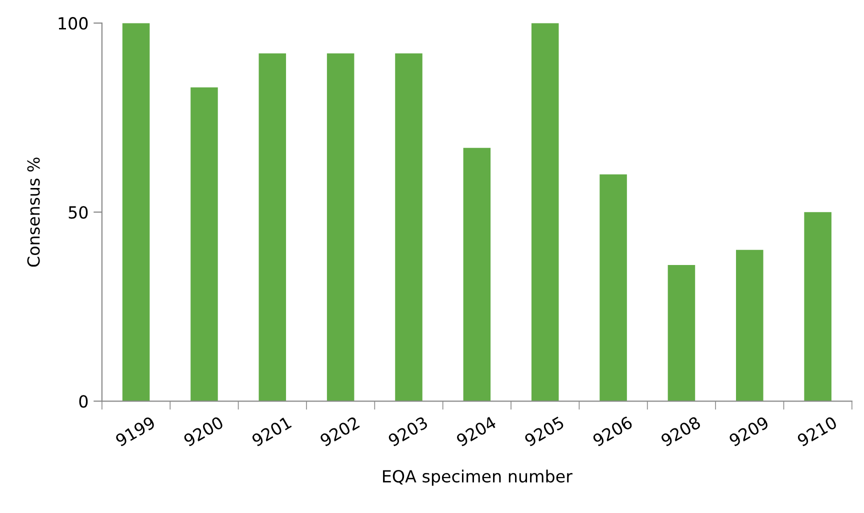  What do you see at coordinates (83, 401) in the screenshot?
I see `y-tick-label: 0` at bounding box center [83, 401].